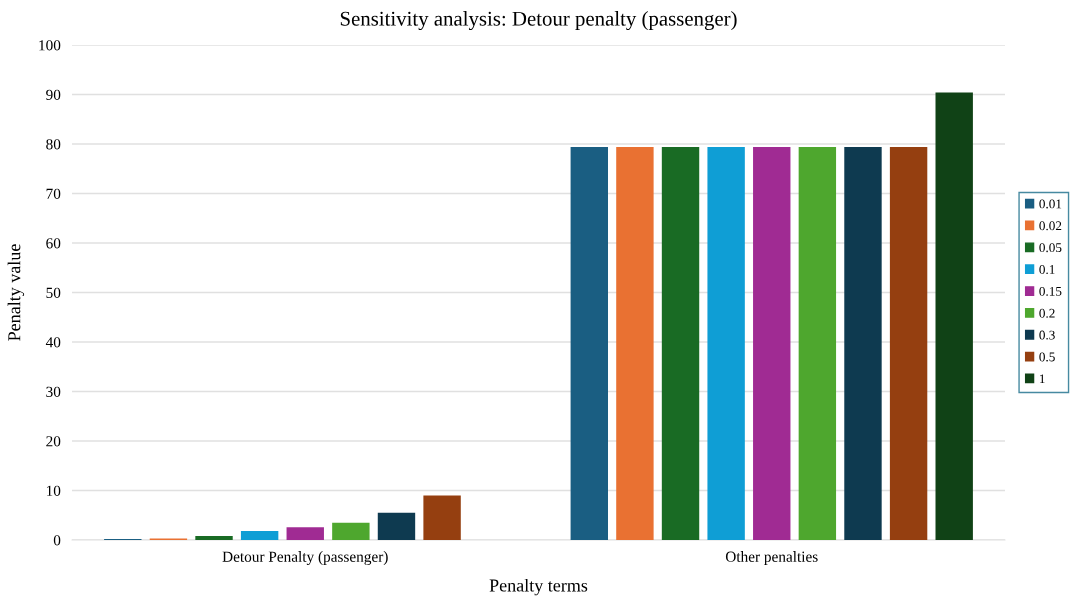 The width and height of the screenshot is (1078, 603). Describe the element at coordinates (53, 490) in the screenshot. I see `y-tick-label: 10` at that location.